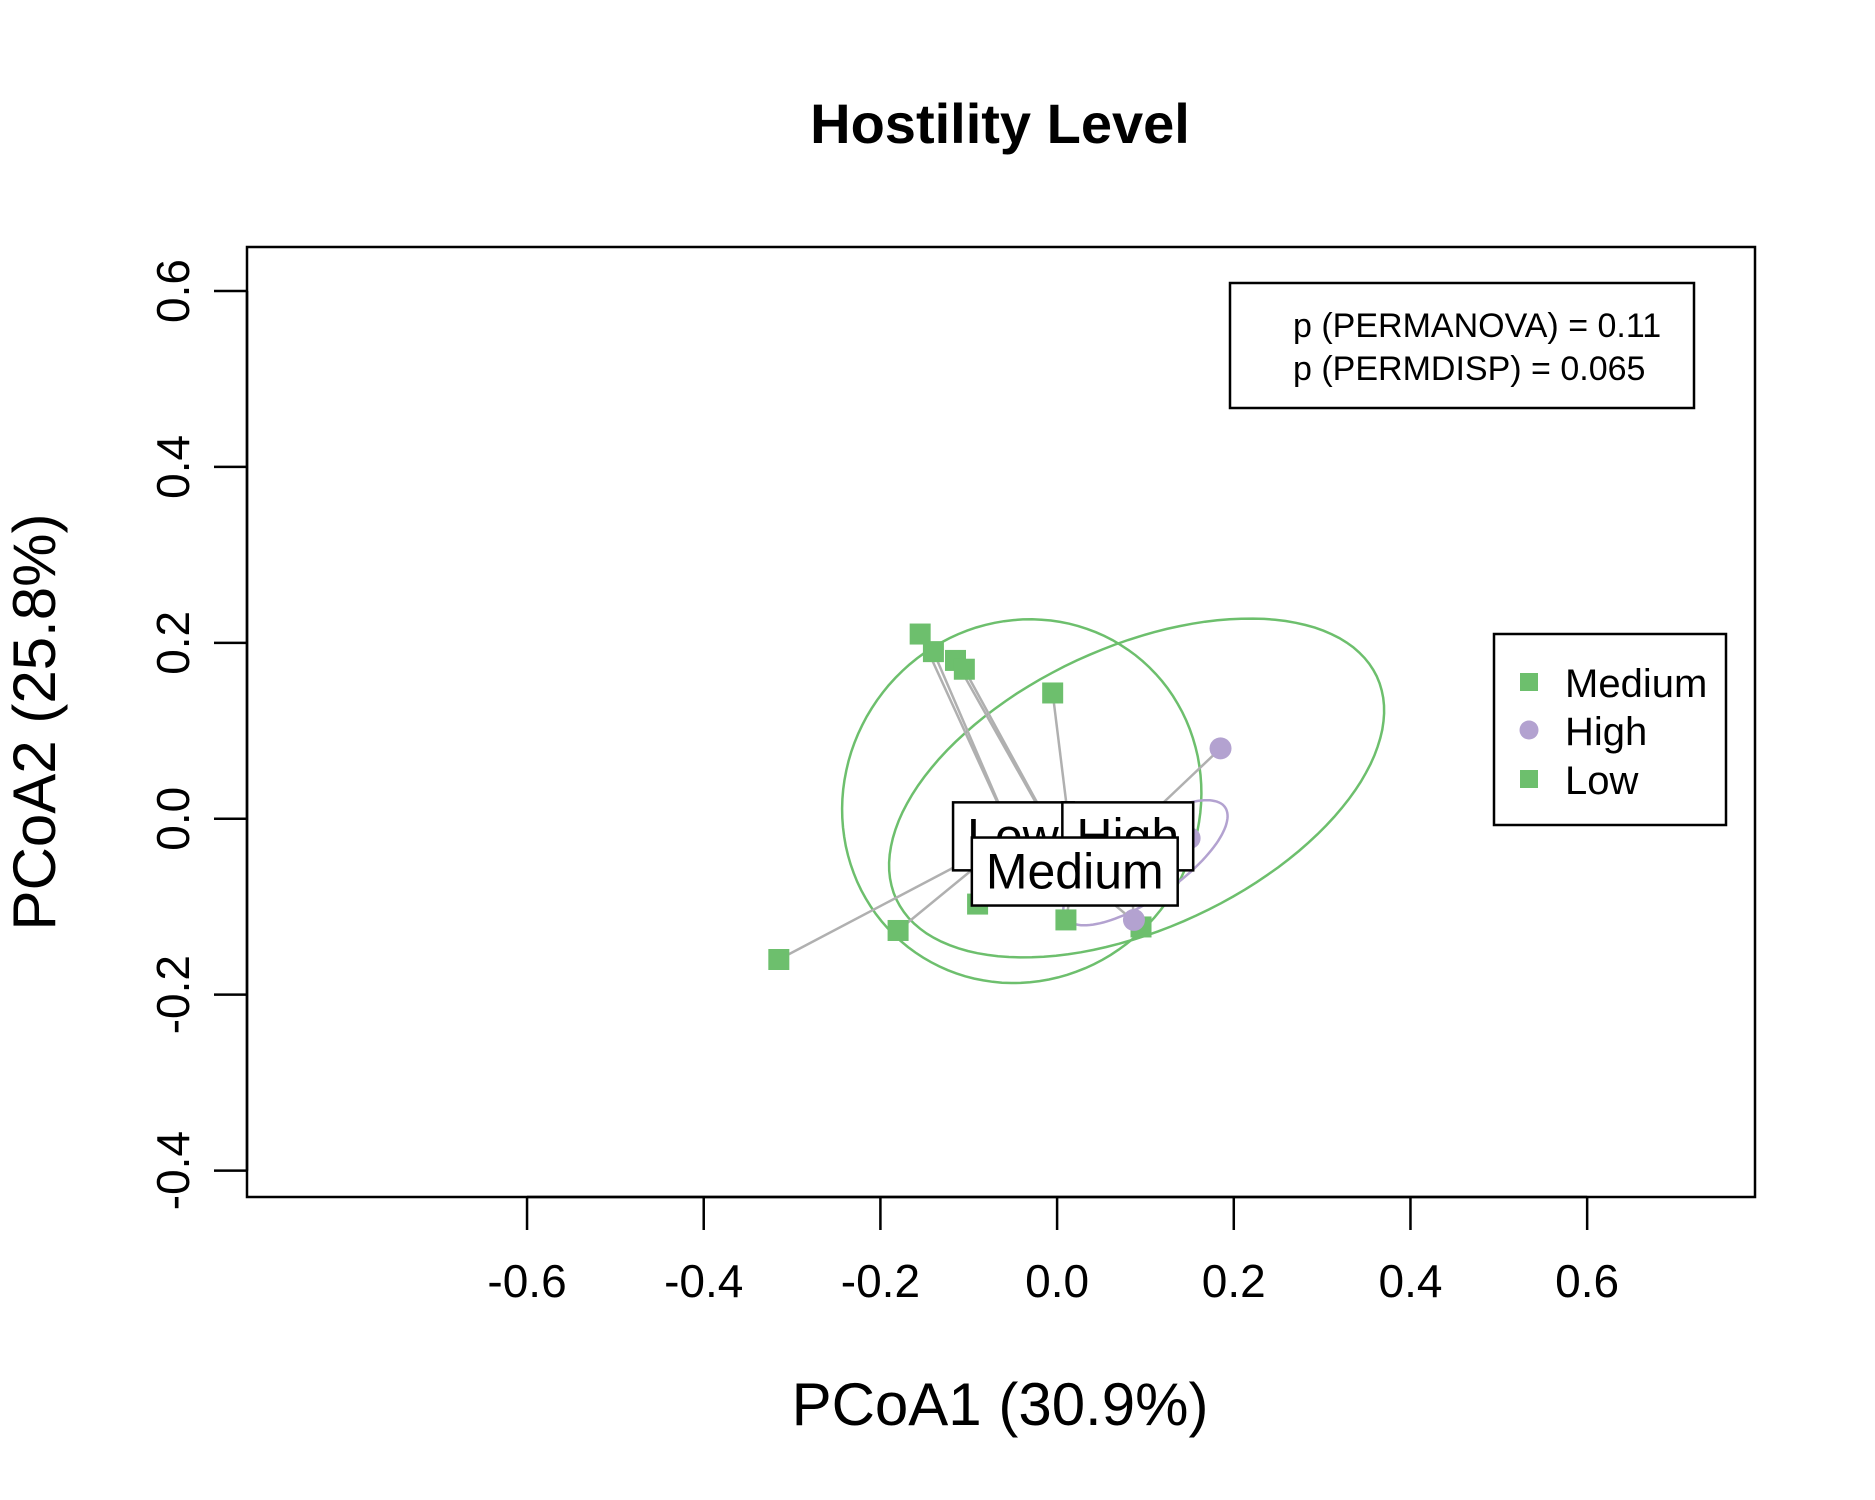 The width and height of the screenshot is (1875, 1500). I want to click on permanova-text: p (PERMANOVA) = 0.11, so click(1477, 326).